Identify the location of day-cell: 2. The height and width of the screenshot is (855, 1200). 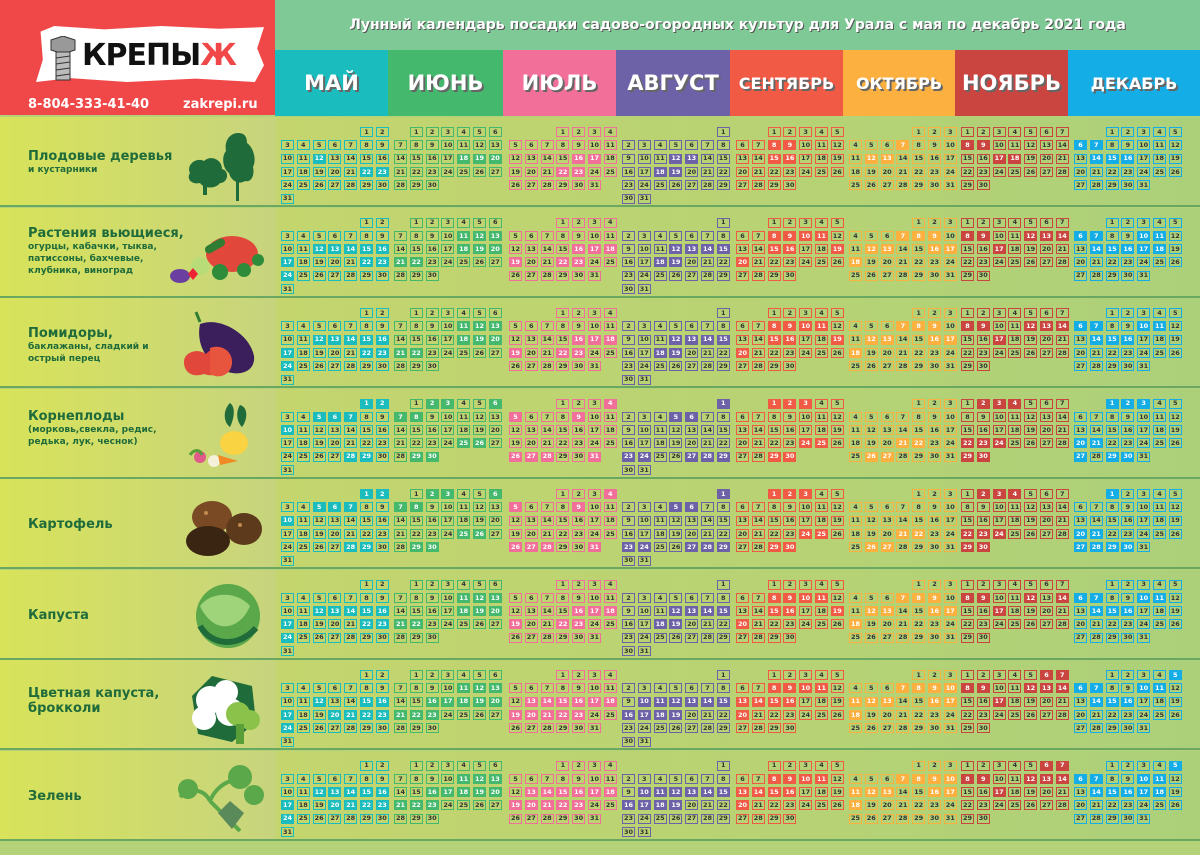
(628, 416).